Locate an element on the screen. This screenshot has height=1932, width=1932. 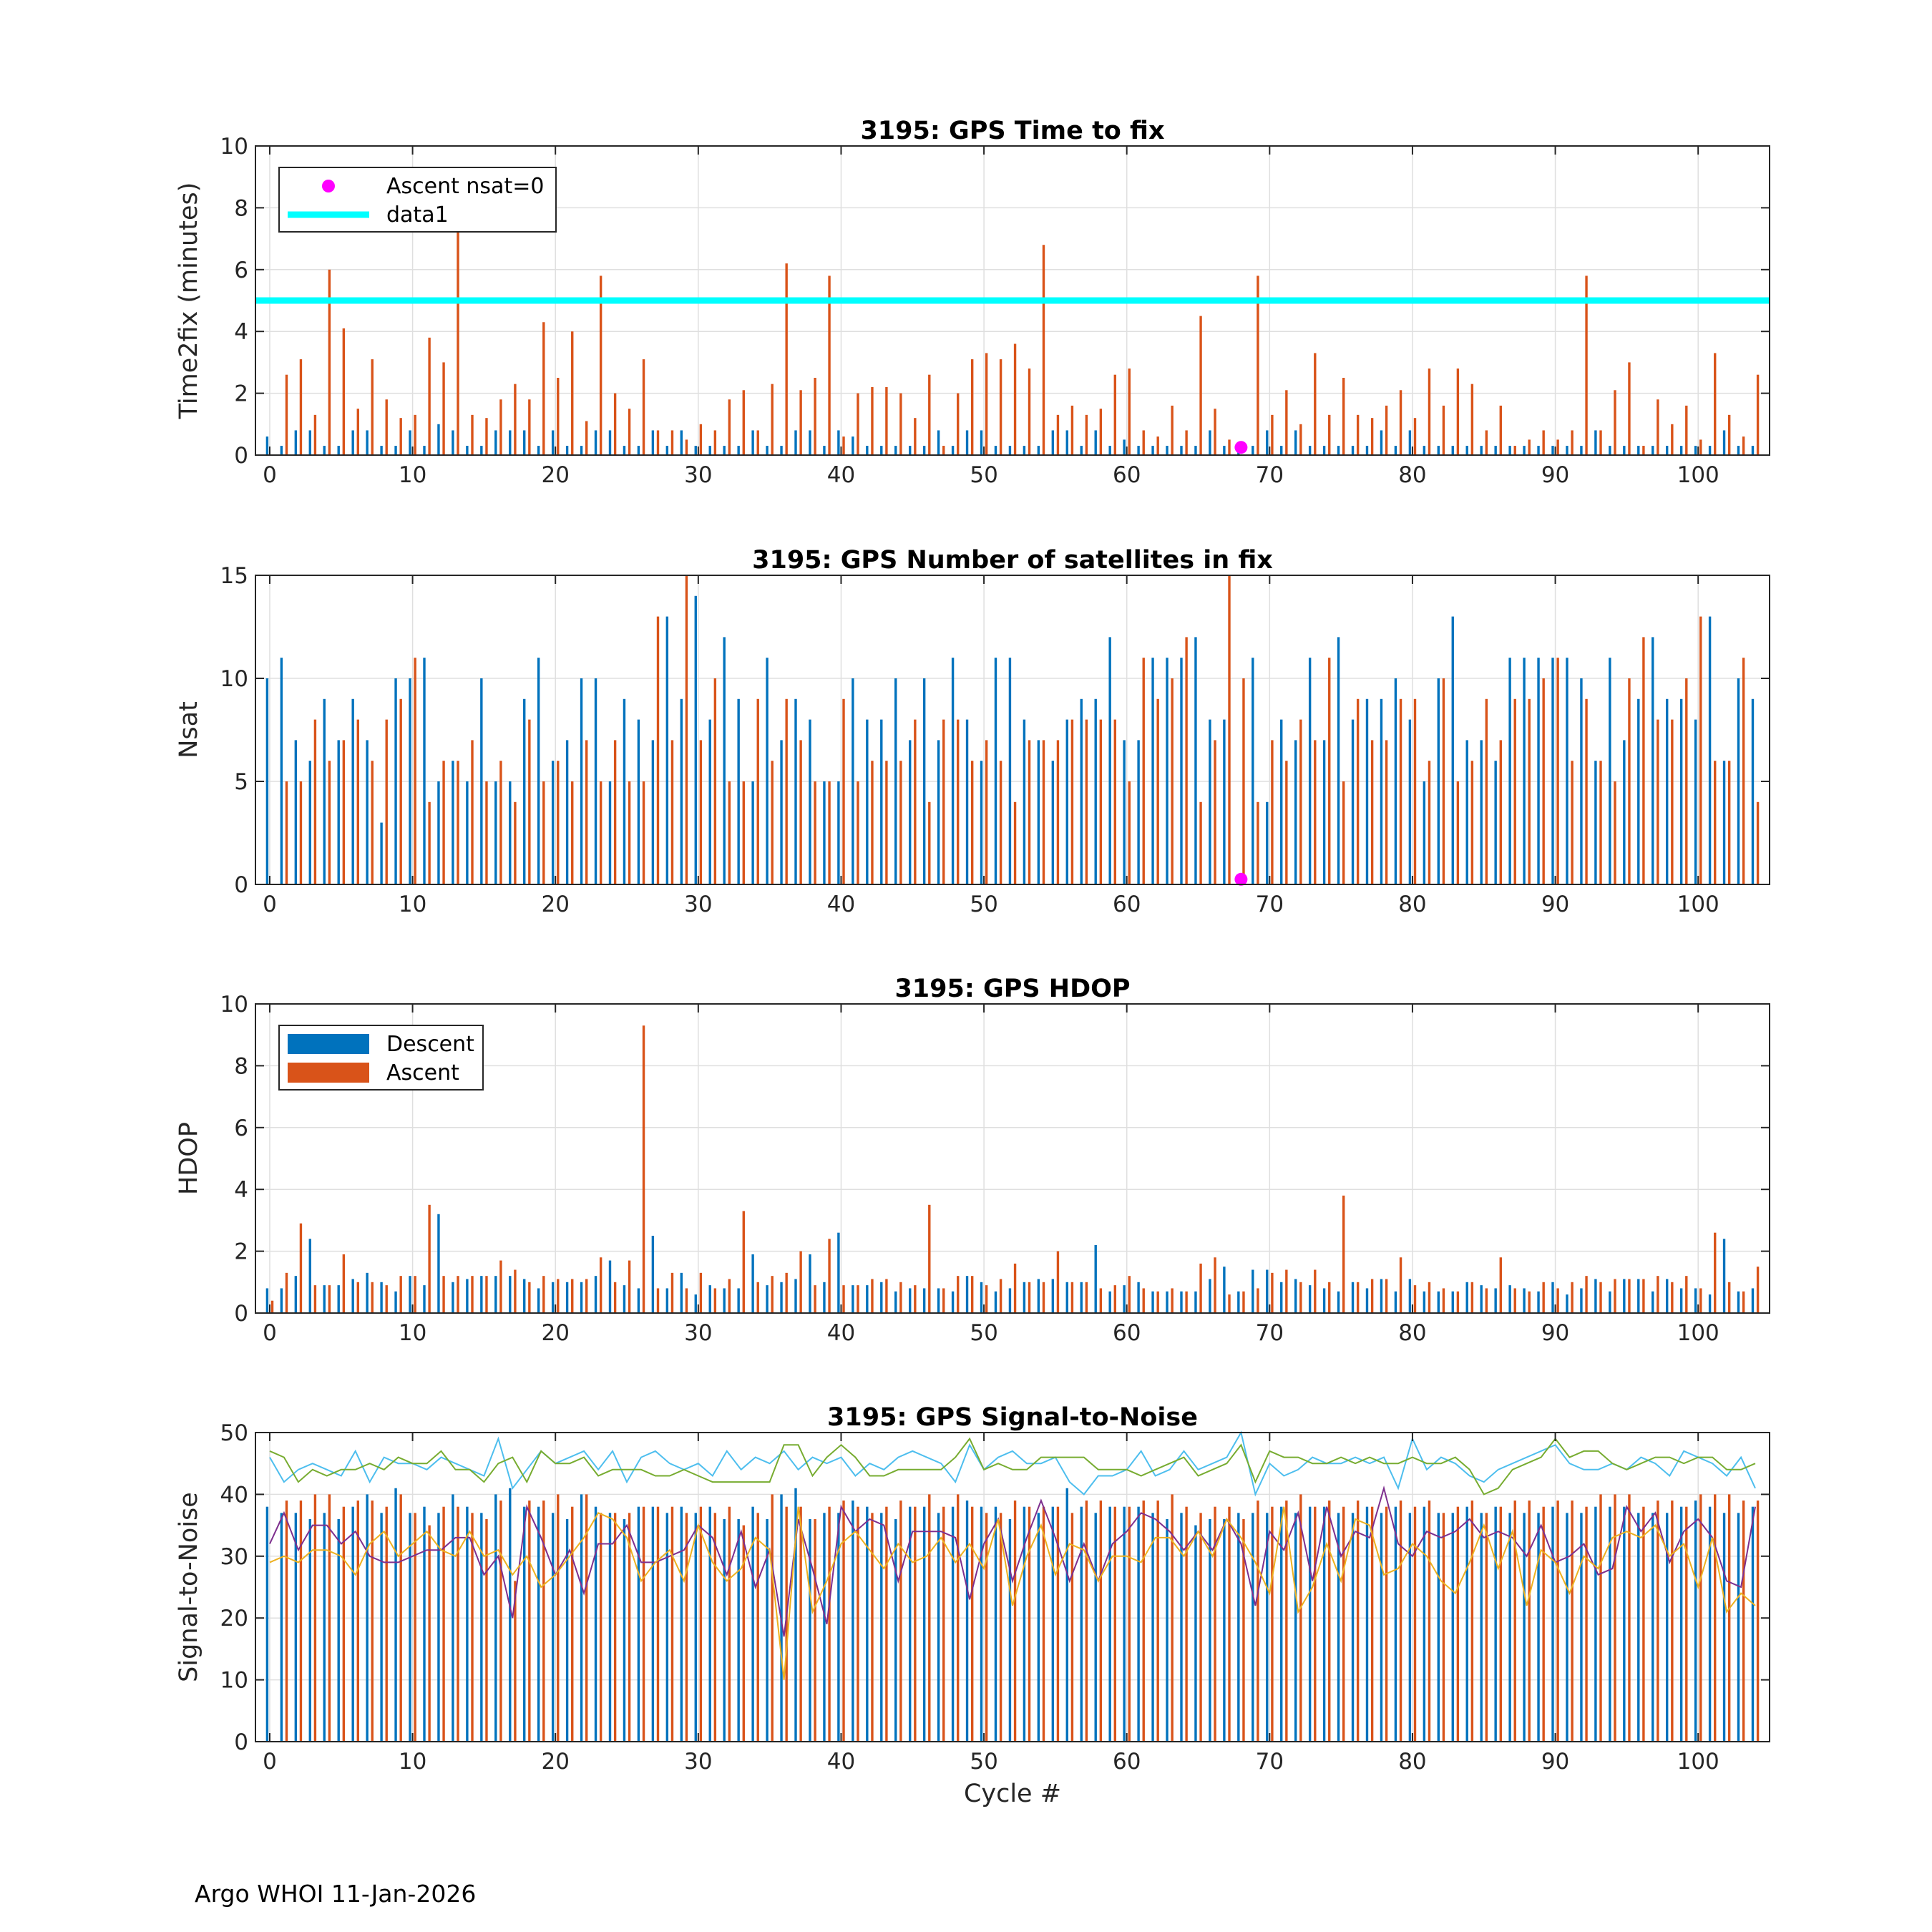
y-tick-label: 2 is located at coordinates (241, 394).